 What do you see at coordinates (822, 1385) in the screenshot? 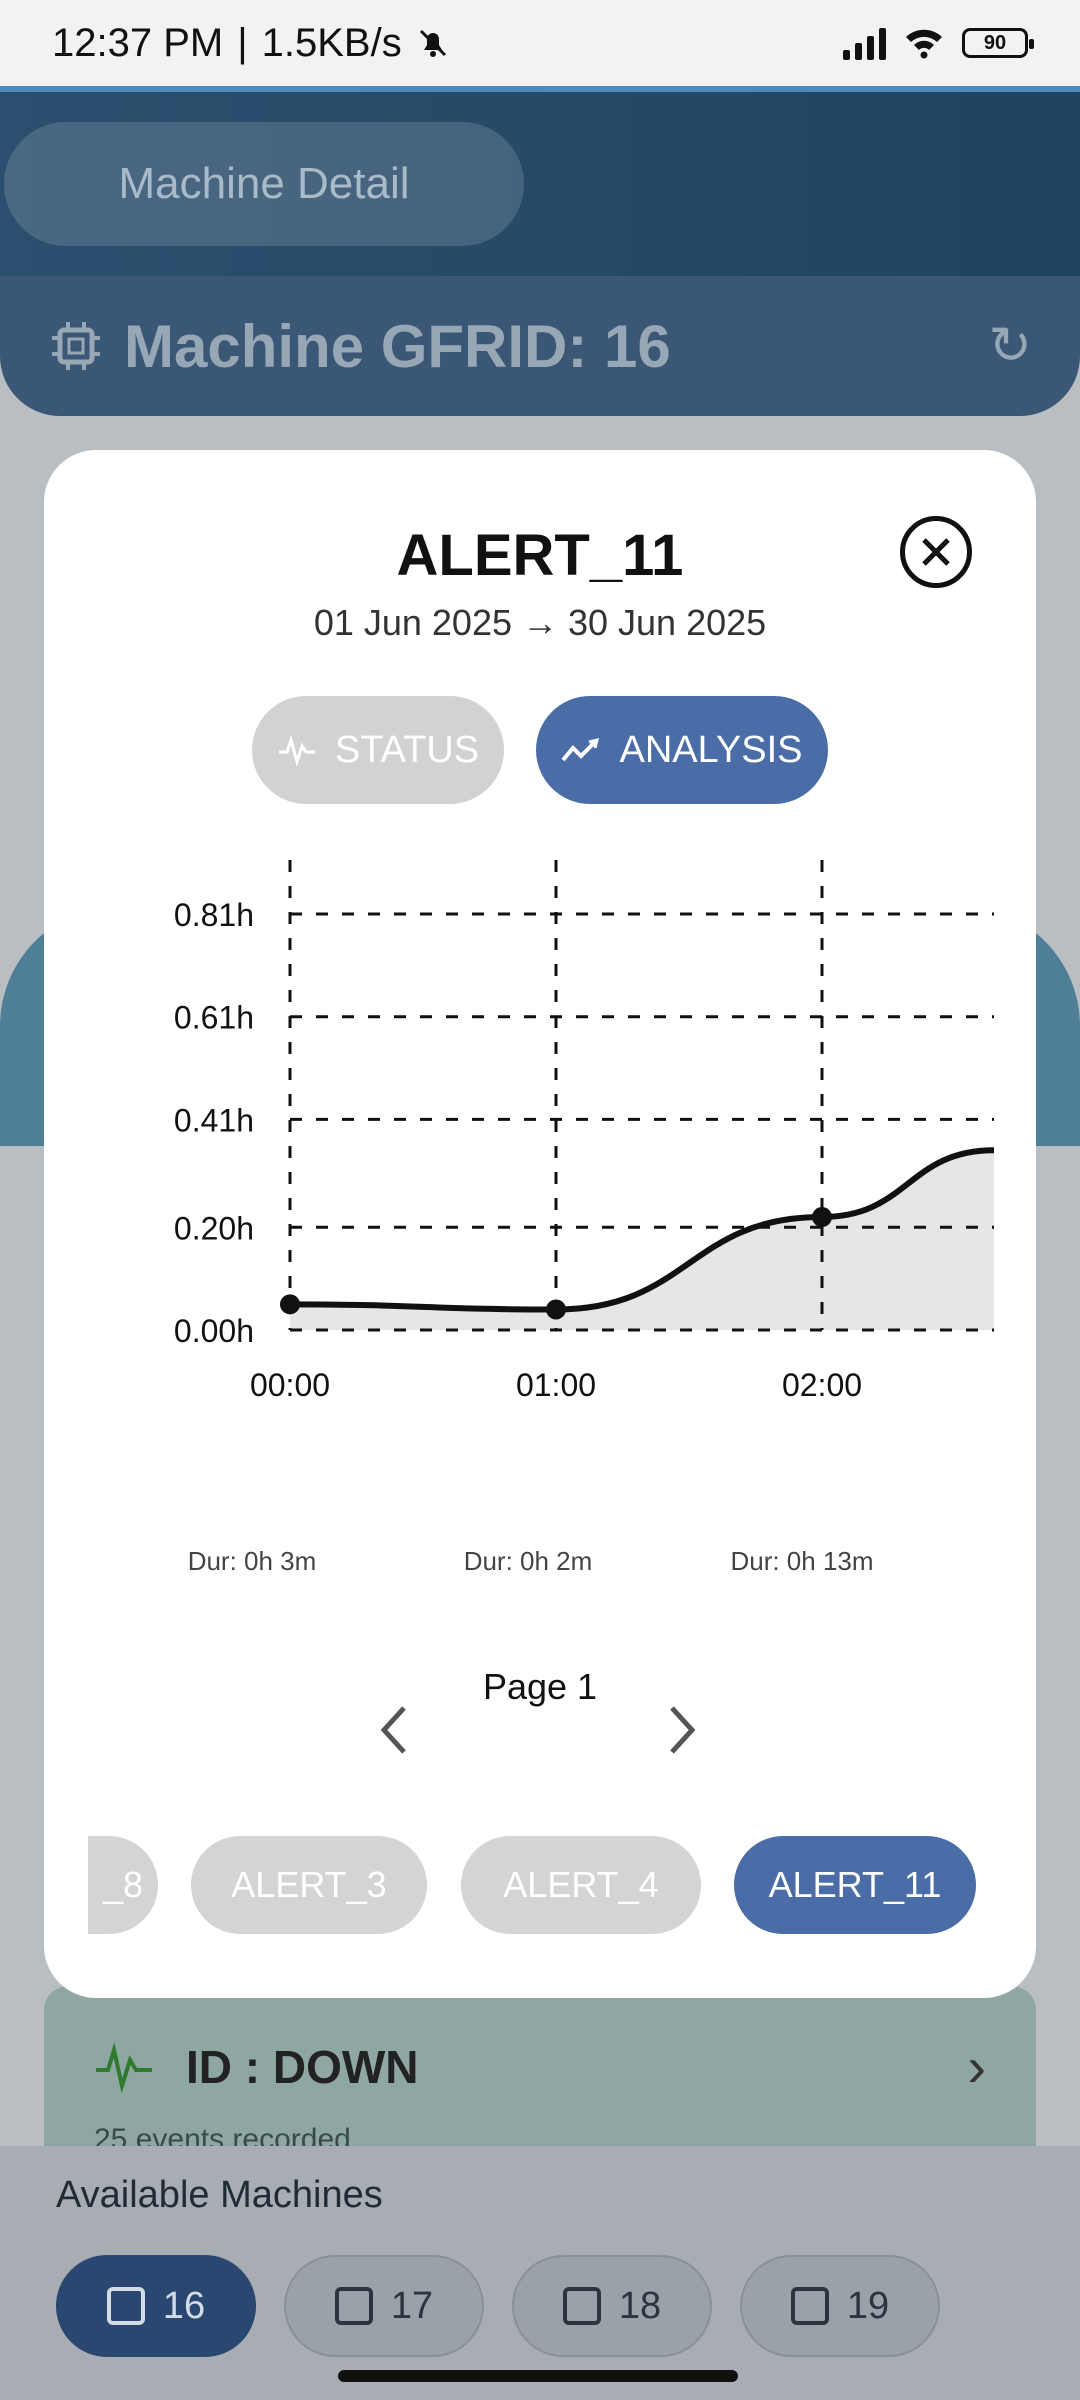
I see `x-tick-label: 02:00` at bounding box center [822, 1385].